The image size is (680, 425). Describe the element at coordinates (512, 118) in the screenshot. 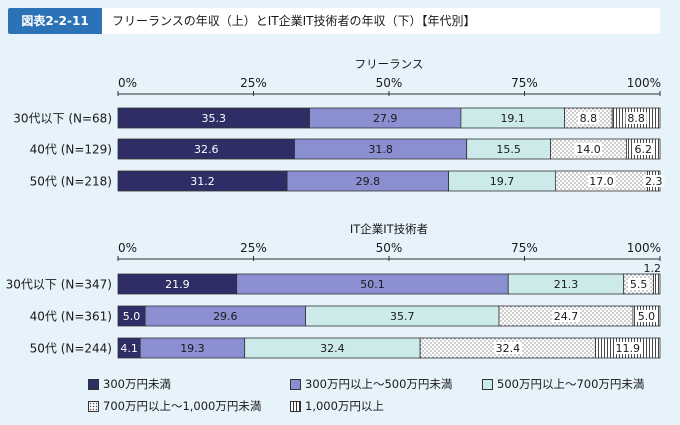

I see `data-label: 19.1` at that location.